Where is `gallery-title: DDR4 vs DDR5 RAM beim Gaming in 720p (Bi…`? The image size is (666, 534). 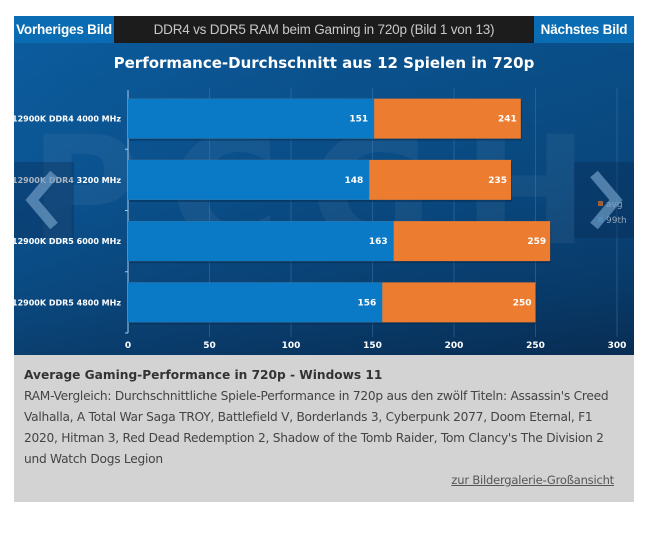 gallery-title: DDR4 vs DDR5 RAM beim Gaming in 720p (Bi… is located at coordinates (324, 29).